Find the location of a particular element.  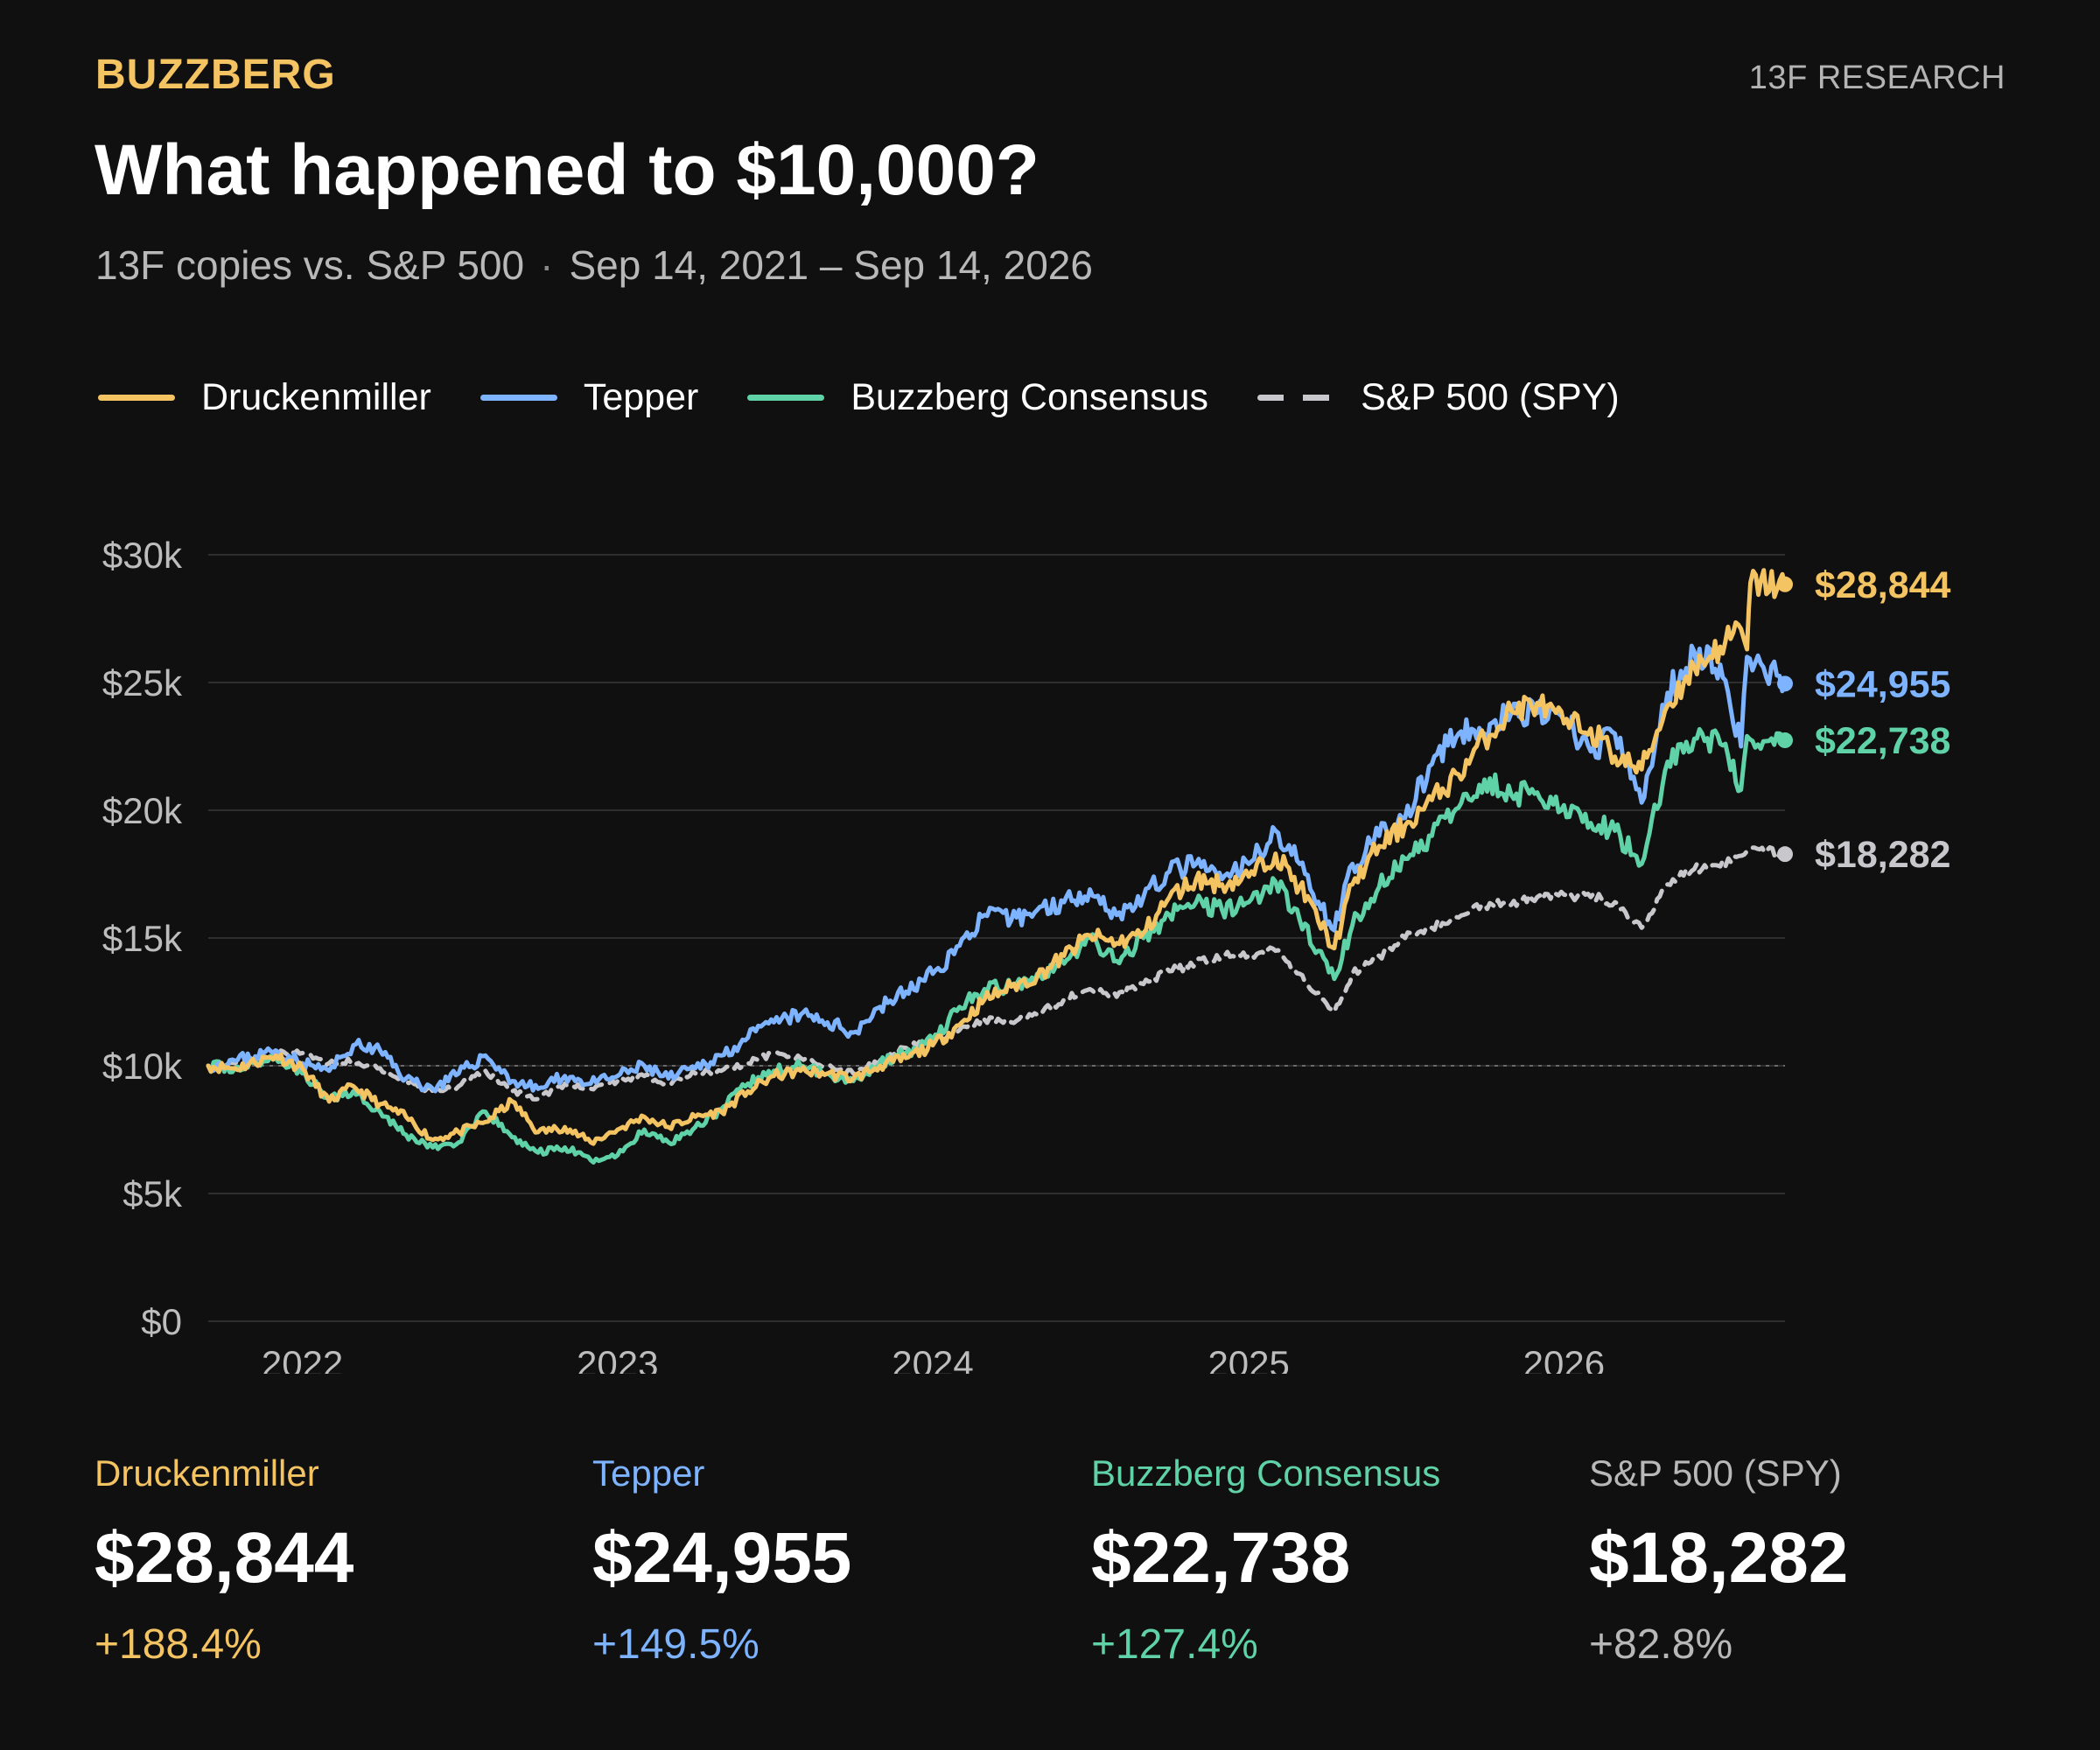

end-value-label: $22,738 is located at coordinates (1882, 741).